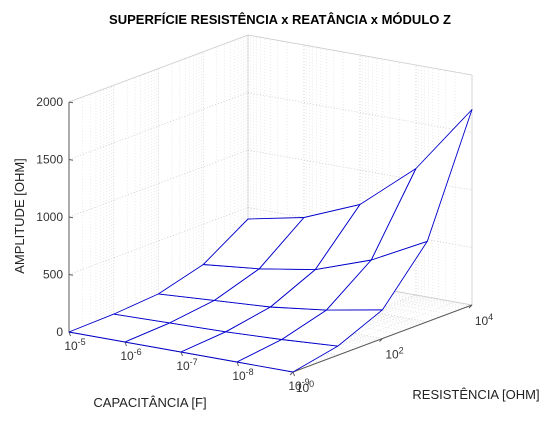 This screenshot has height=425, width=560. I want to click on z-tick-label: 2000, so click(49, 102).